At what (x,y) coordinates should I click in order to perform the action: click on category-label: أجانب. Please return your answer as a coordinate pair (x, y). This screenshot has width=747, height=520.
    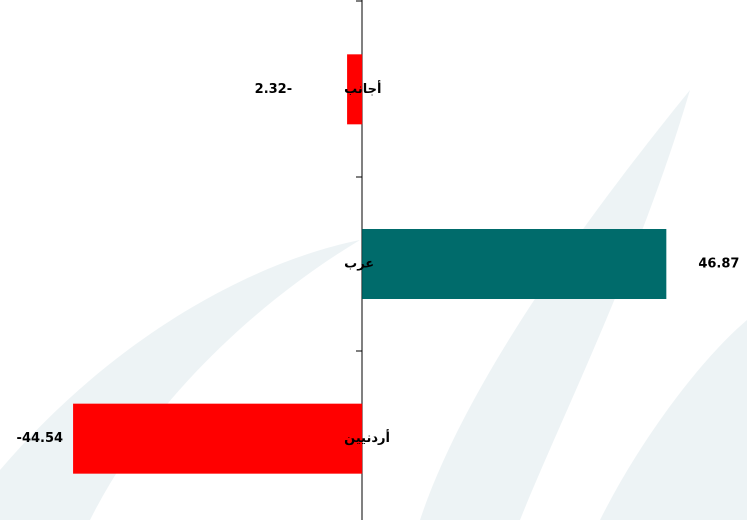
    Looking at the image, I should click on (362, 88).